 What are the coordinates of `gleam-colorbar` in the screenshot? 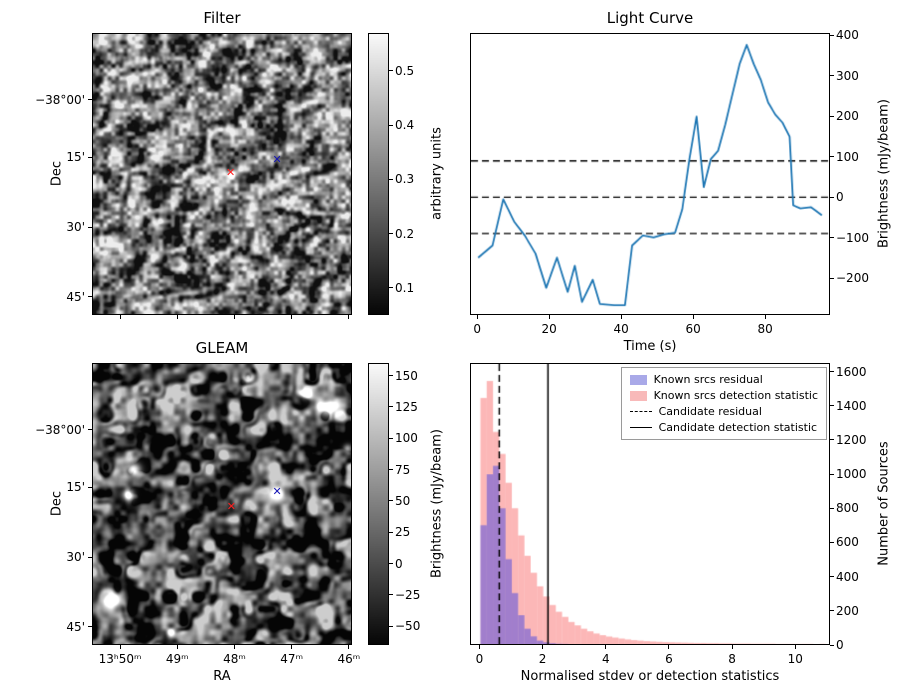 It's located at (378, 504).